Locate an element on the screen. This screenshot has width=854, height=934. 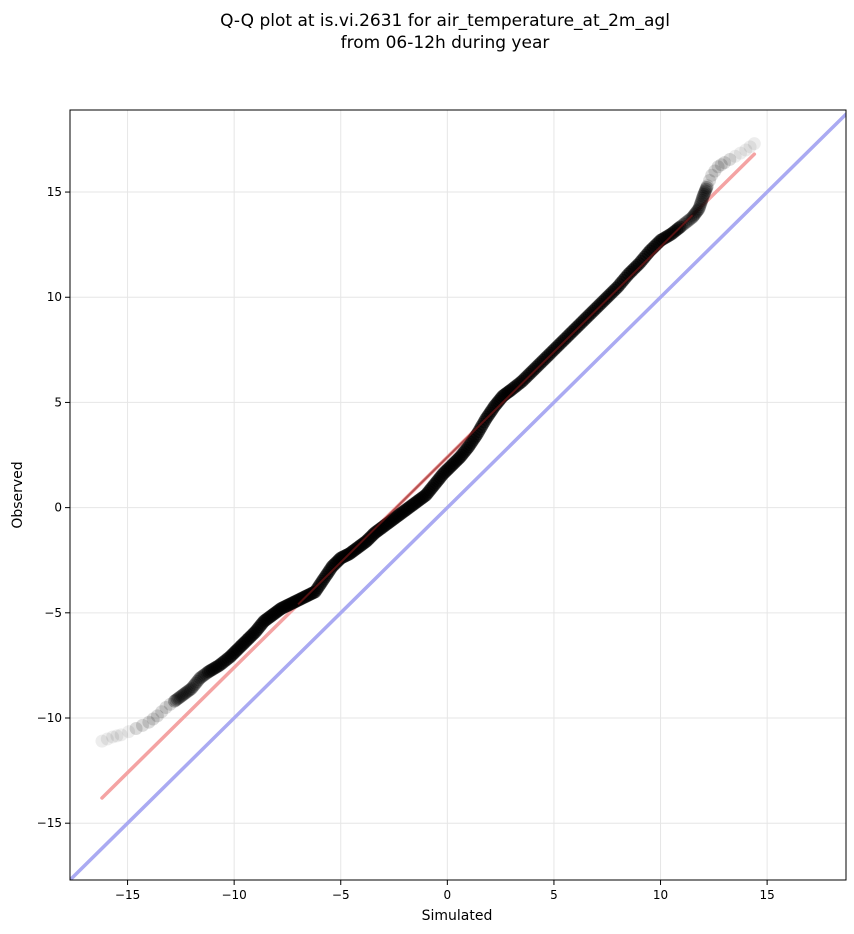
x-tick-label: 0 is located at coordinates (448, 895).